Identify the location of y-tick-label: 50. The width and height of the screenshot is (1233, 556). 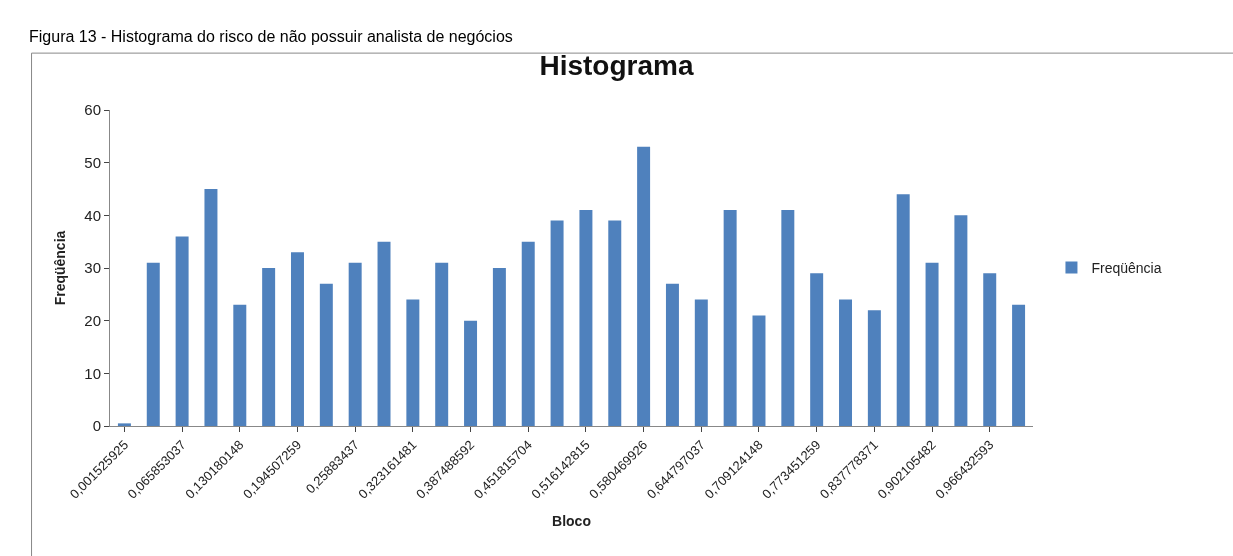
(92, 162).